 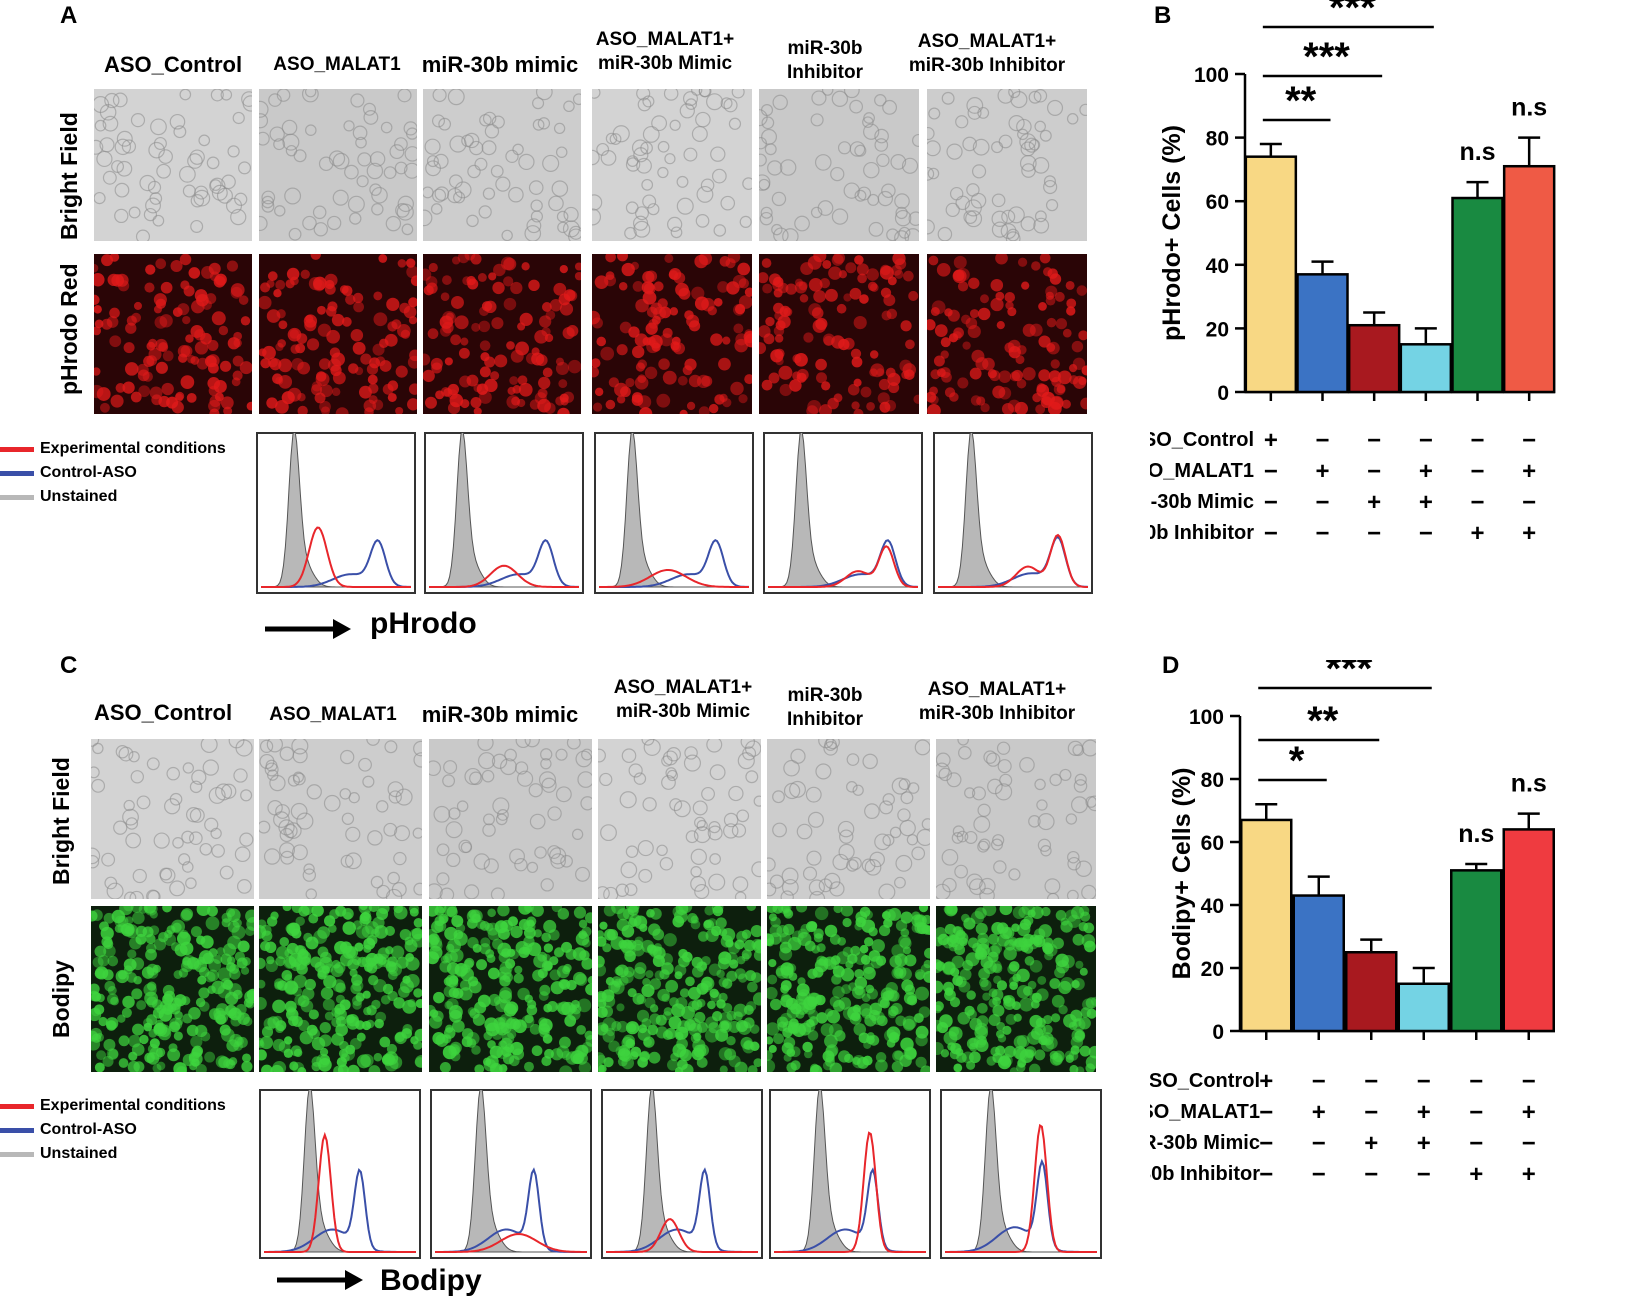 I want to click on tile-shade, so click(x=173, y=165).